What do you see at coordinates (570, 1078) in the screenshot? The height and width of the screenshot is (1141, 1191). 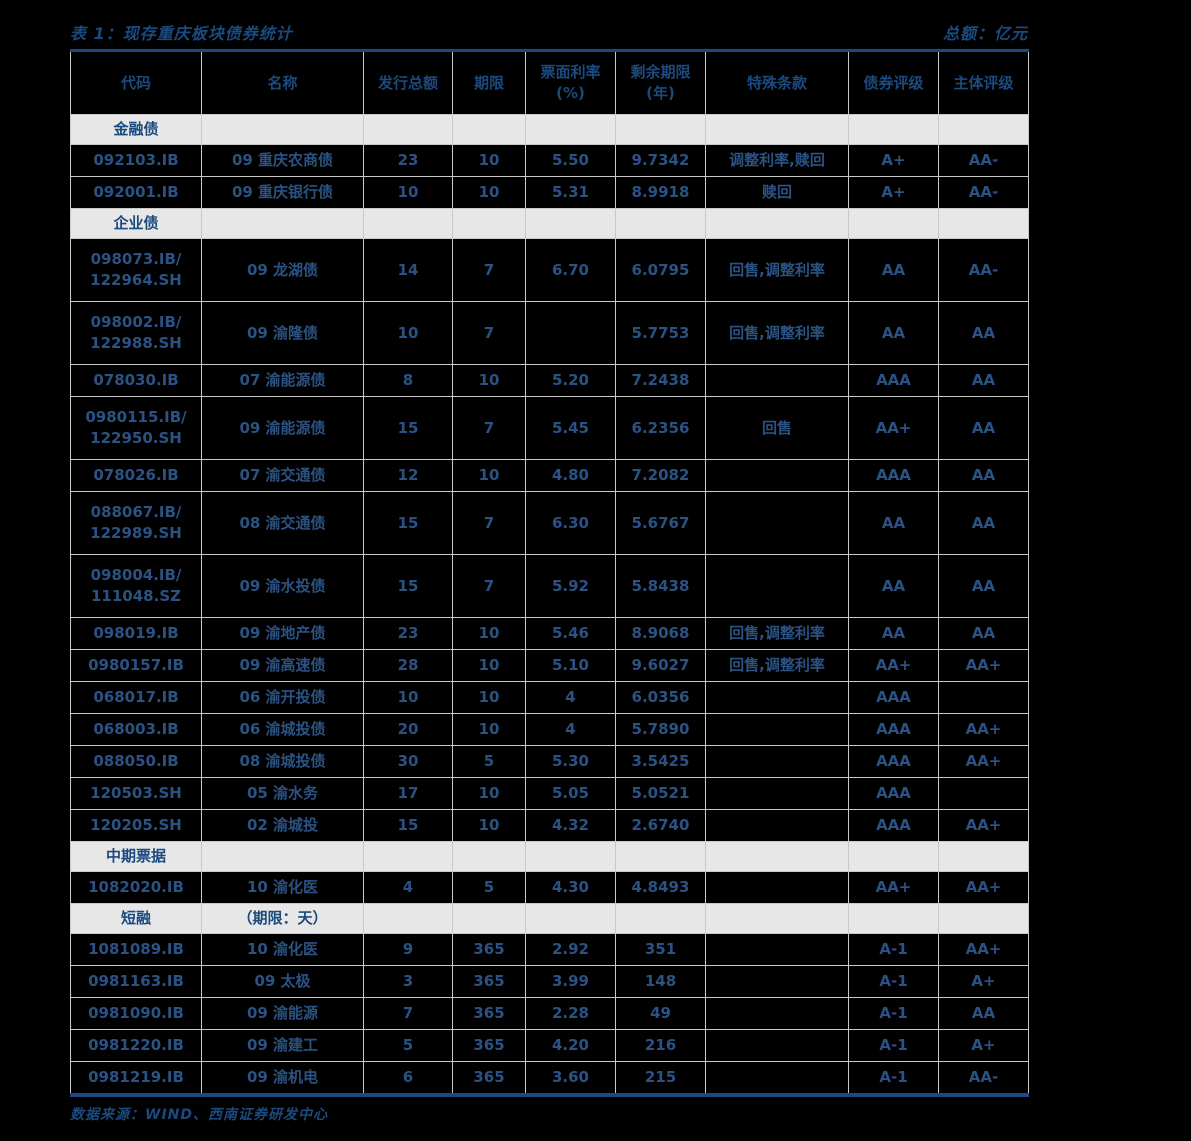 I see `cell-coupon-rate: 3.60` at bounding box center [570, 1078].